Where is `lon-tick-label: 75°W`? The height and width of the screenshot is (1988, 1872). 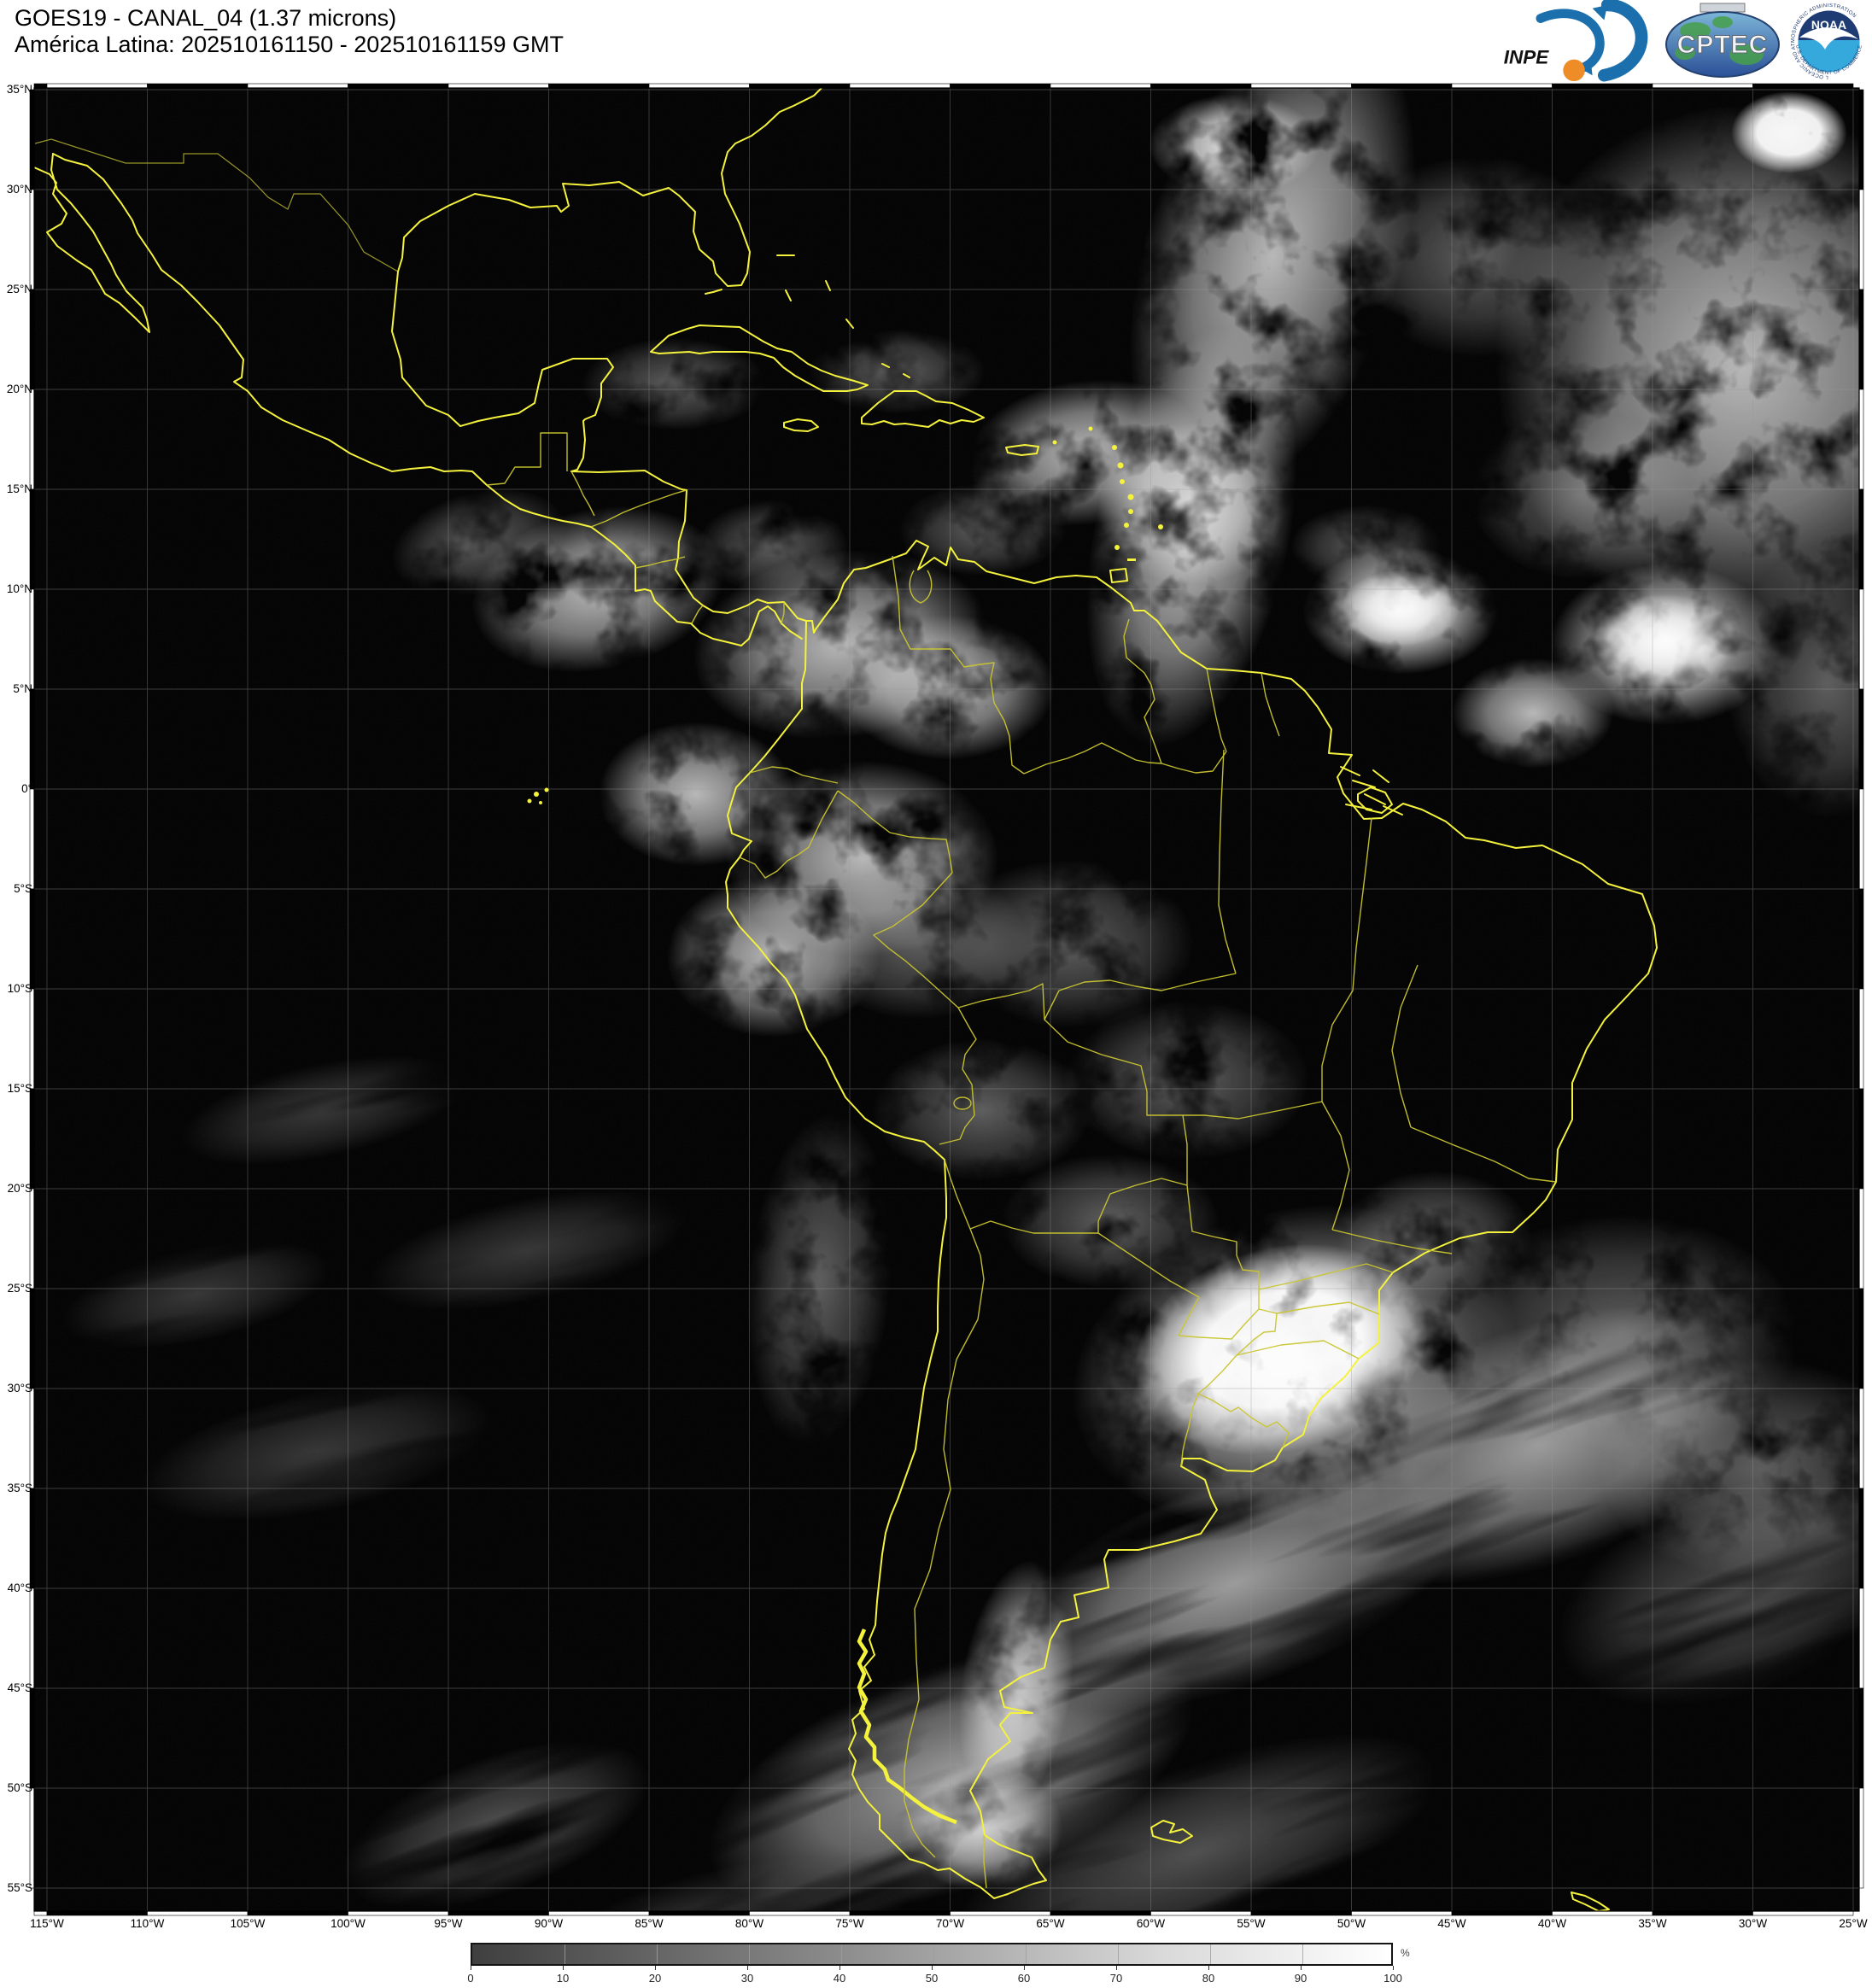 lon-tick-label: 75°W is located at coordinates (849, 1923).